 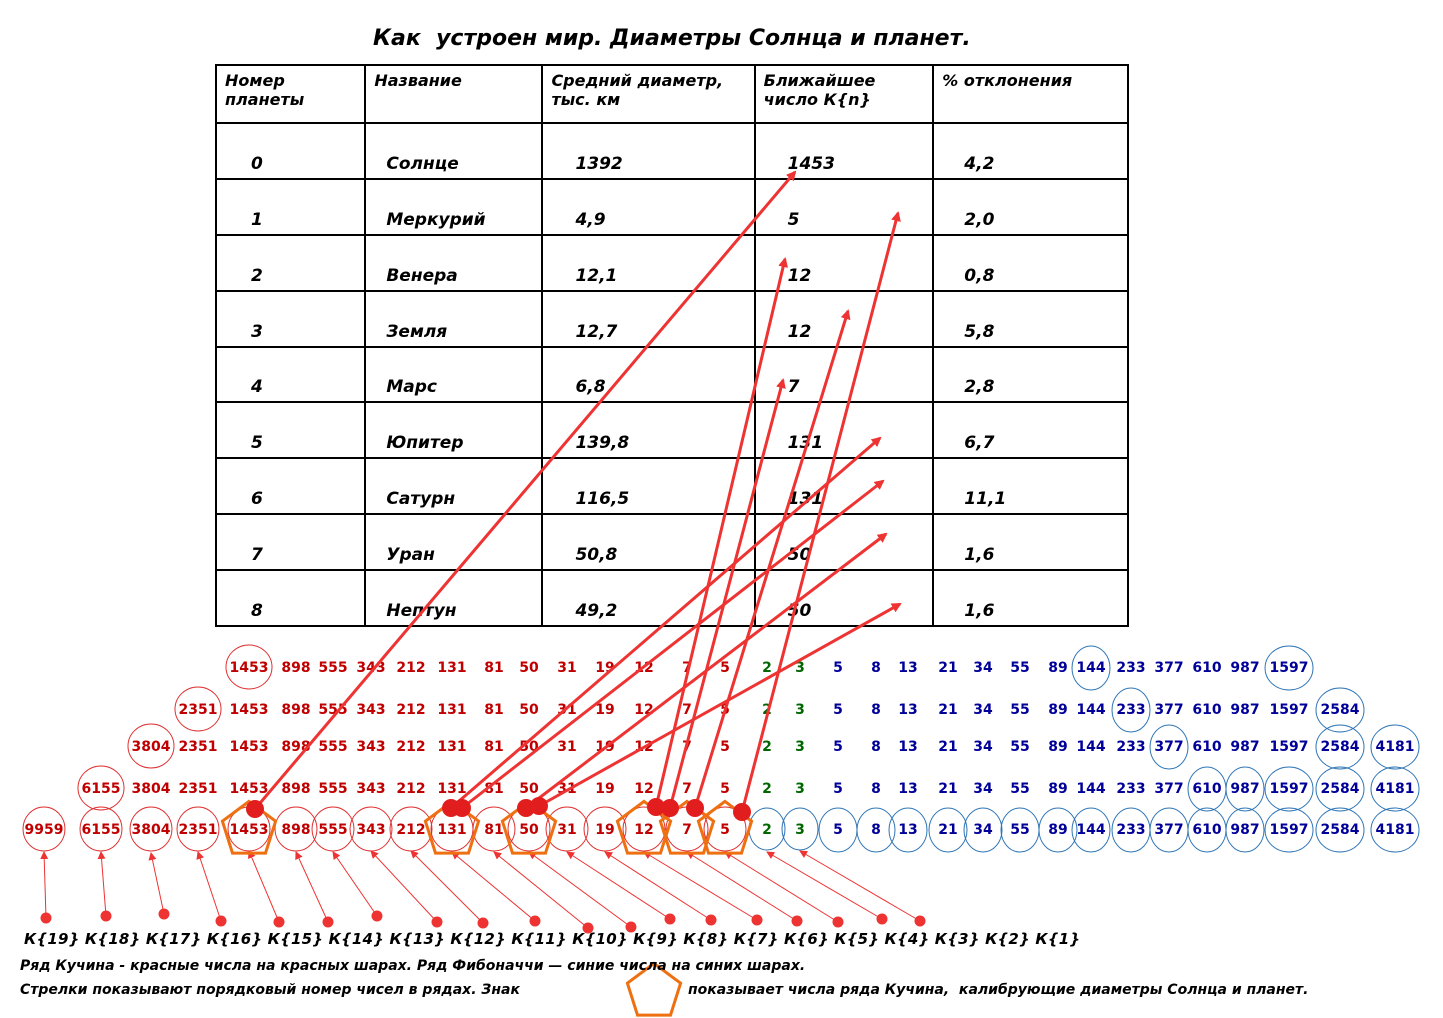 I want to click on cell-name: Юпитер, so click(x=454, y=430).